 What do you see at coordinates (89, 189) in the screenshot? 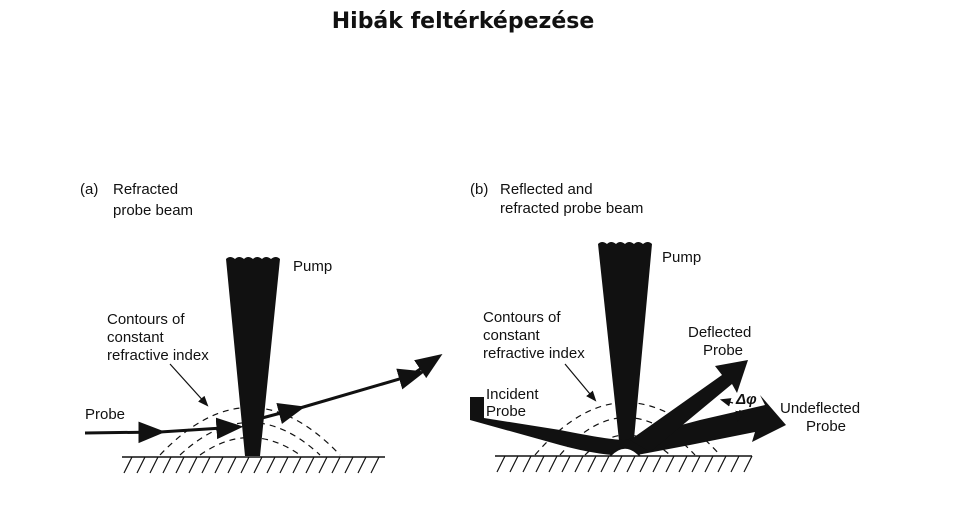
I see `panel-tag: (a)` at bounding box center [89, 189].